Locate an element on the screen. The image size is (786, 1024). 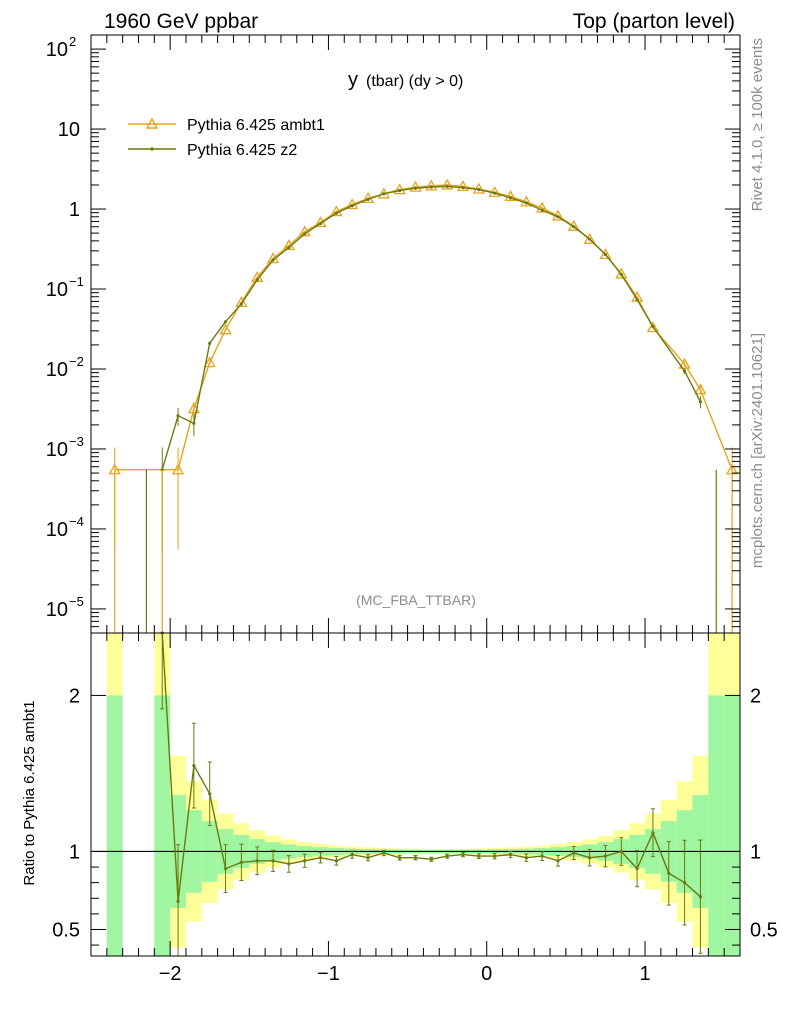
legend-z2-label: Pythia 6.425 z2 is located at coordinates (242, 150).